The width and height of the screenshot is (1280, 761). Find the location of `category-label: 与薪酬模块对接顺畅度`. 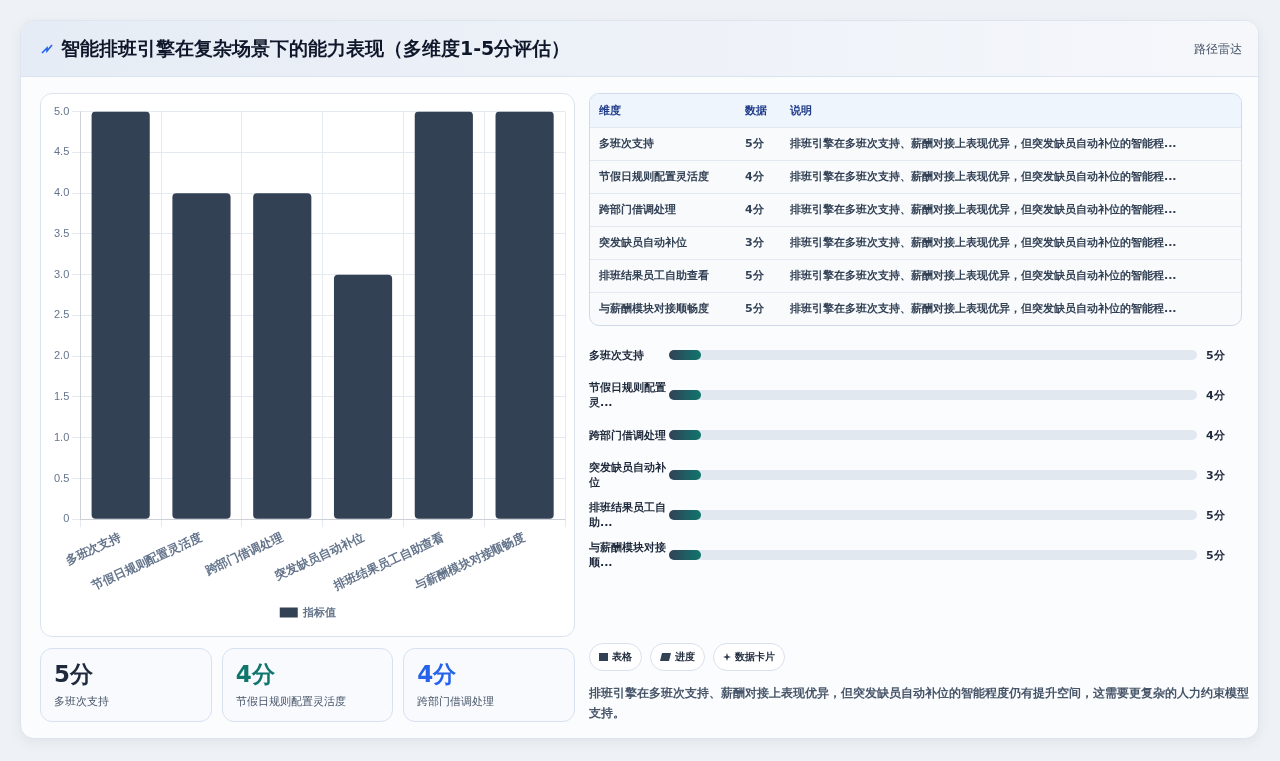

category-label: 与薪酬模块对接顺畅度 is located at coordinates (663, 308).